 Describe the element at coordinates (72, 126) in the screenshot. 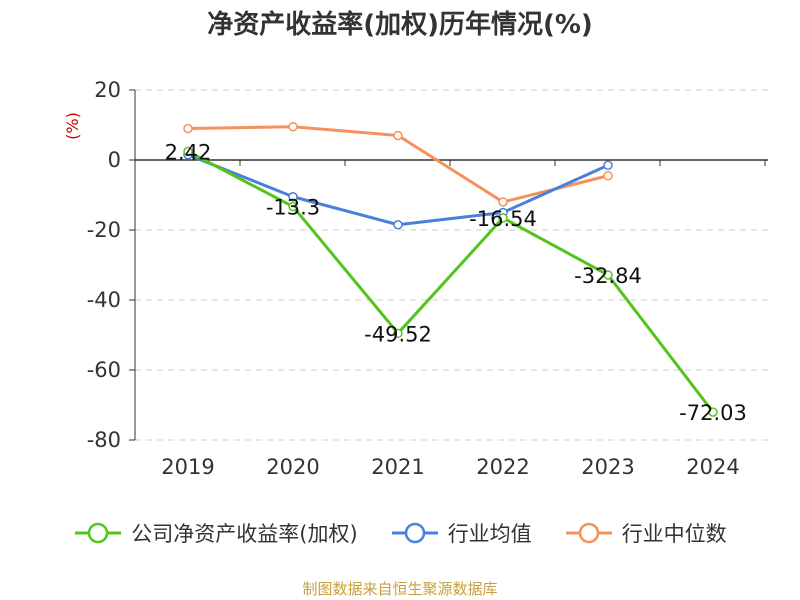

I see `y-axis-label: (%)` at that location.